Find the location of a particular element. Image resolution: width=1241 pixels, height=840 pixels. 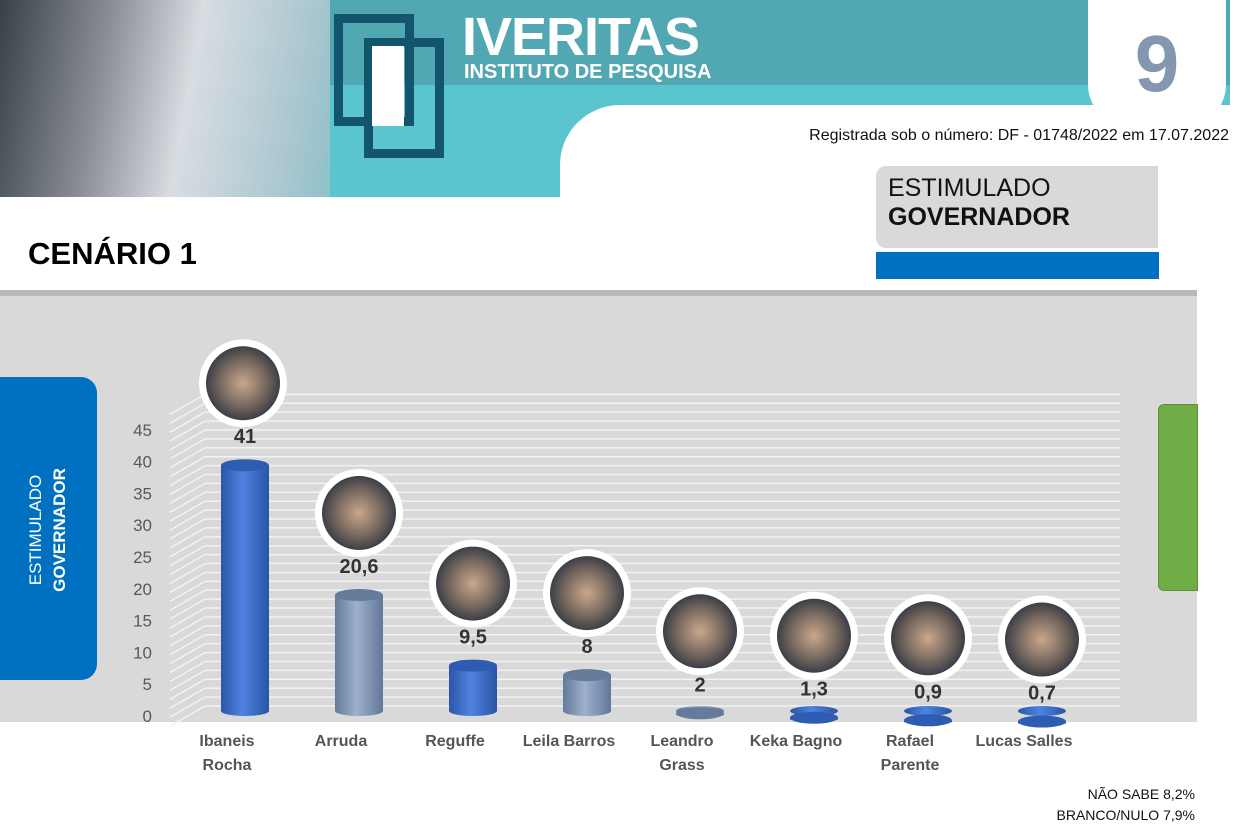

nao-sabe-note: NÃO SABE 8,2% is located at coordinates (1141, 794).